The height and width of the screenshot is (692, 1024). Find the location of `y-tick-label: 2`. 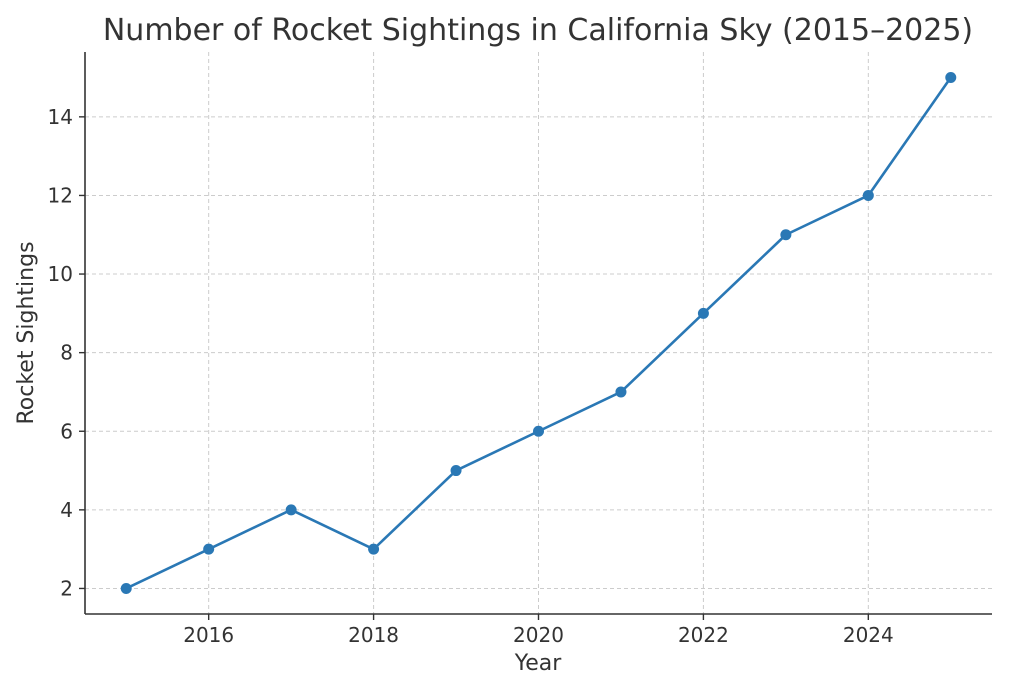

y-tick-label: 2 is located at coordinates (66, 588).